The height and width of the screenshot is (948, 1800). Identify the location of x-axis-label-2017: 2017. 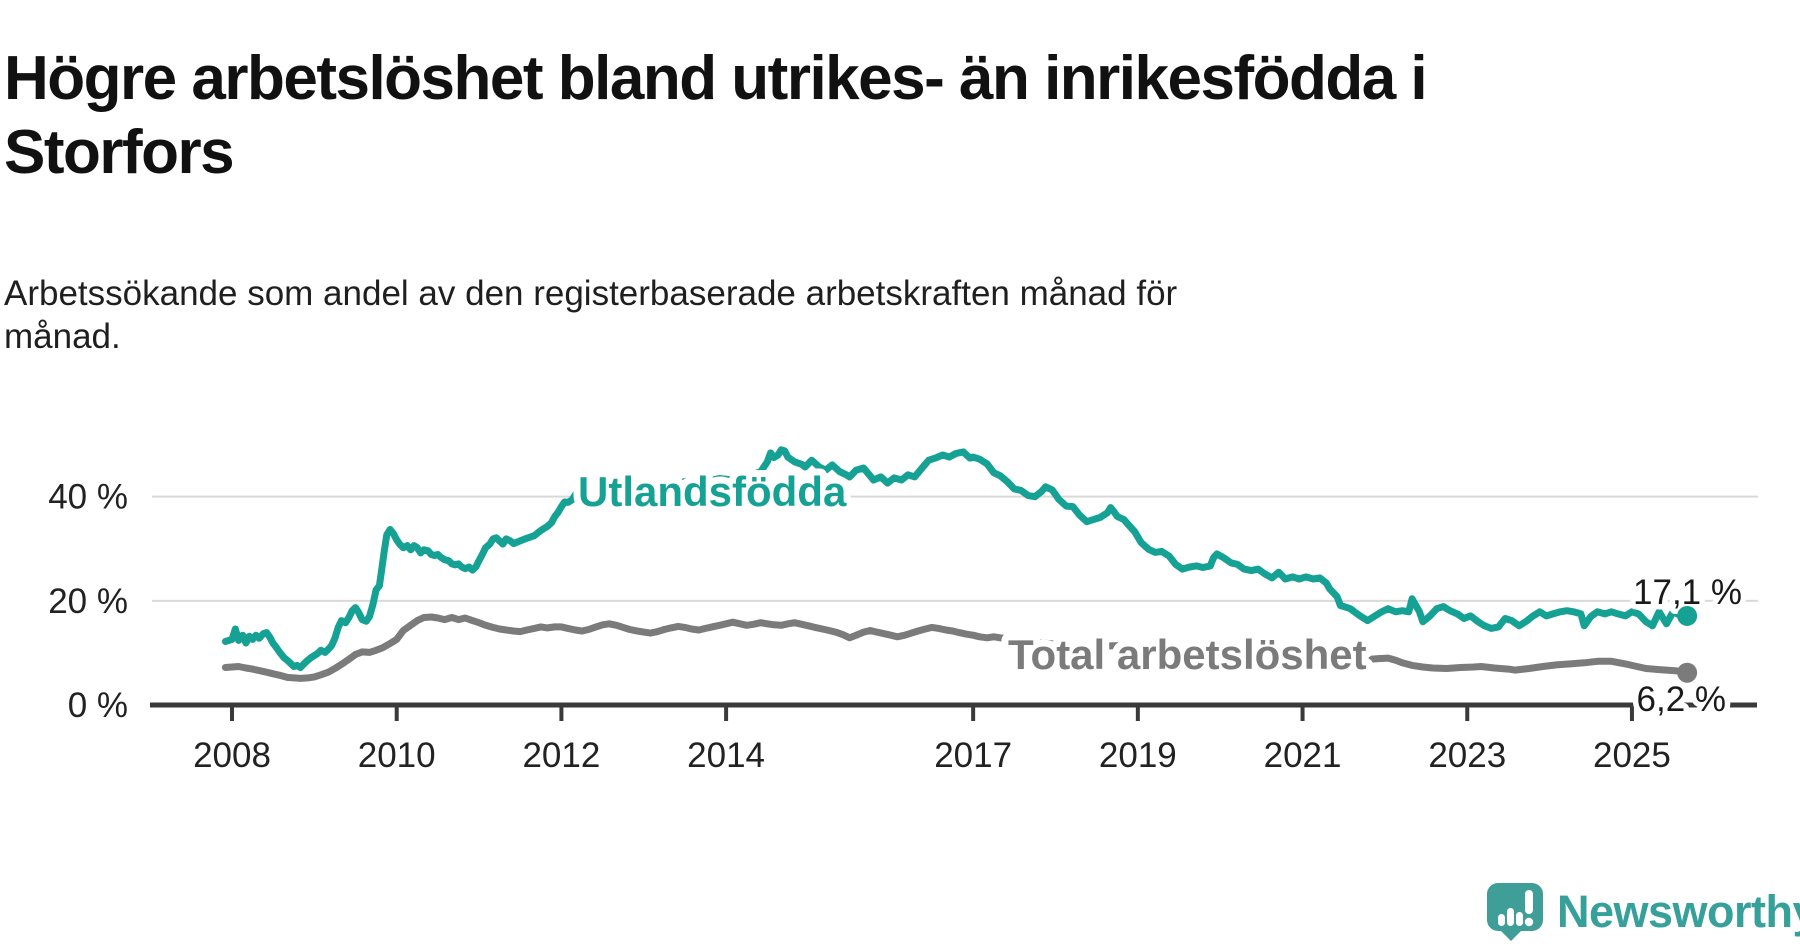
(973, 755).